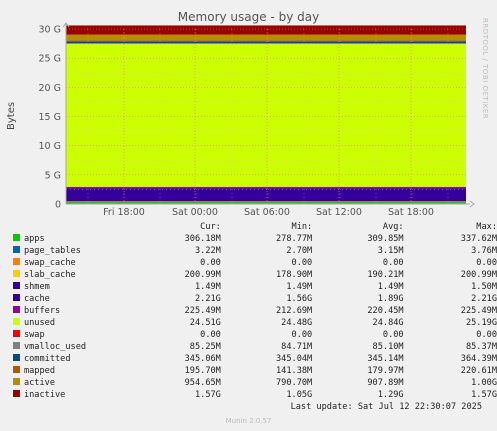 This screenshot has height=431, width=497. Describe the element at coordinates (299, 251) in the screenshot. I see `legend-min-value: 2.70M` at that location.